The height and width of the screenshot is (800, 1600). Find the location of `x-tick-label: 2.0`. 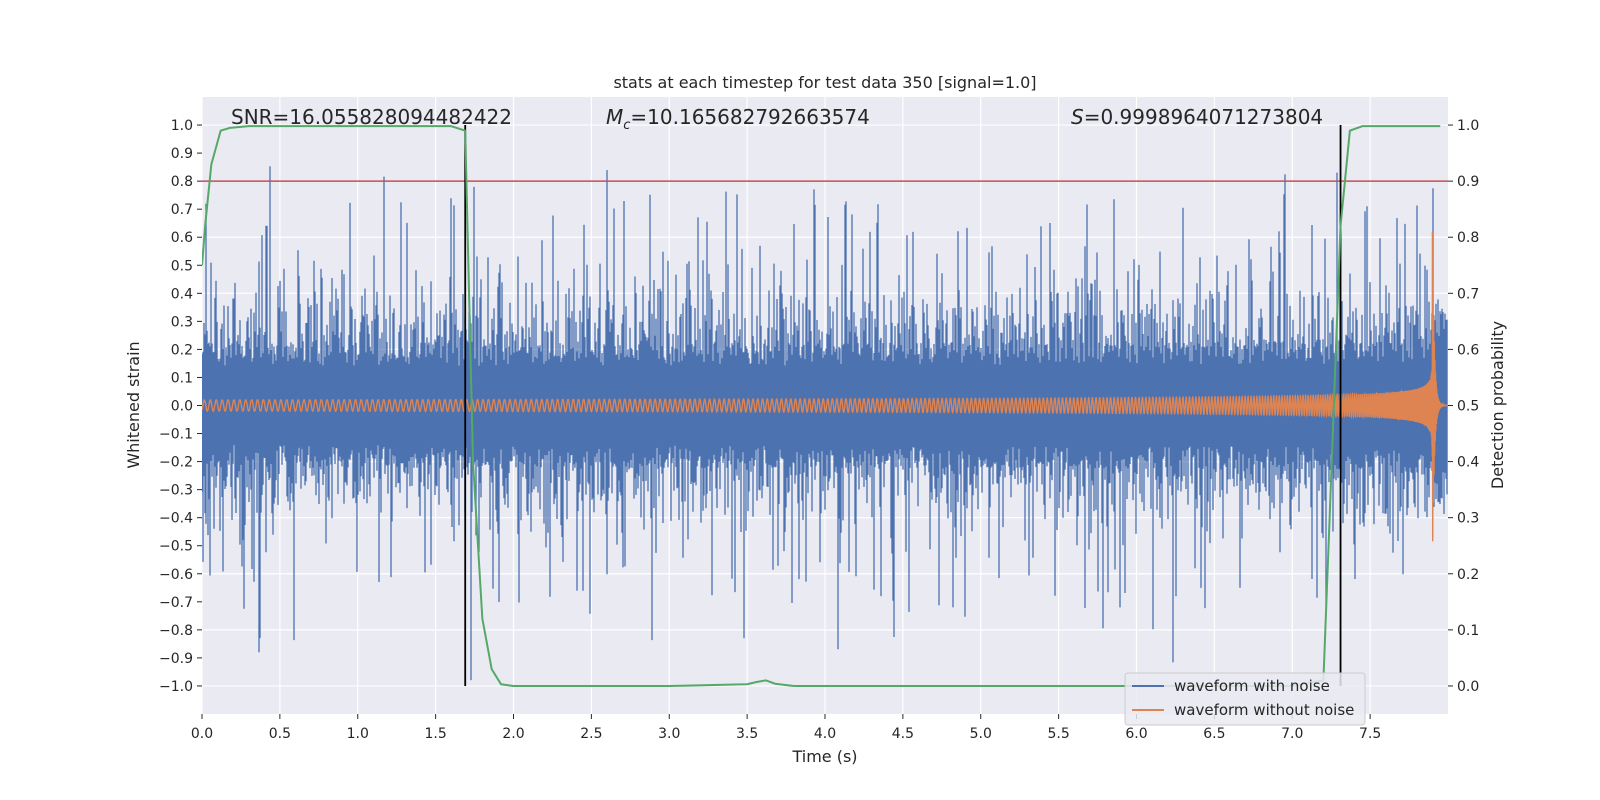

x-tick-label: 2.0 is located at coordinates (513, 734).